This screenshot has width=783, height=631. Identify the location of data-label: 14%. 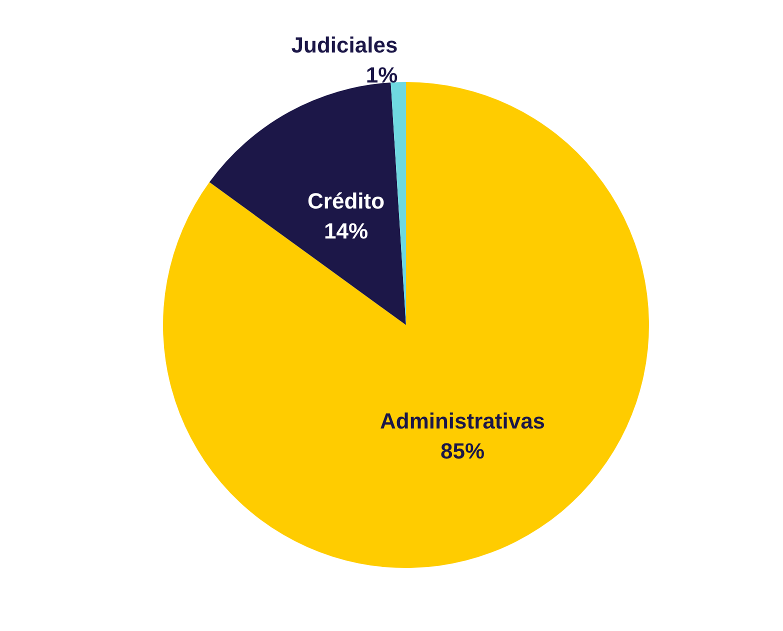
(346, 231).